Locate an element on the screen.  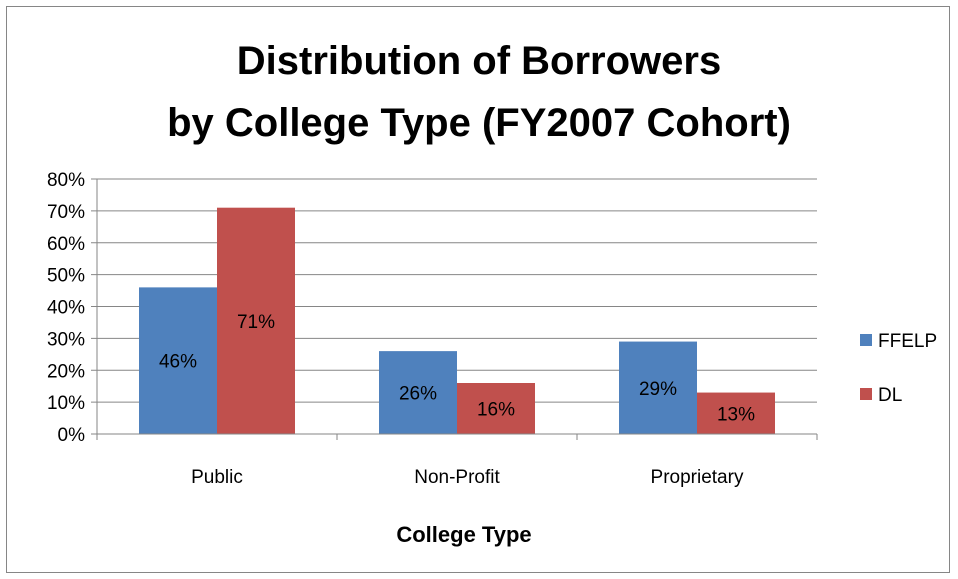
legend-label-dl: DL is located at coordinates (890, 395).